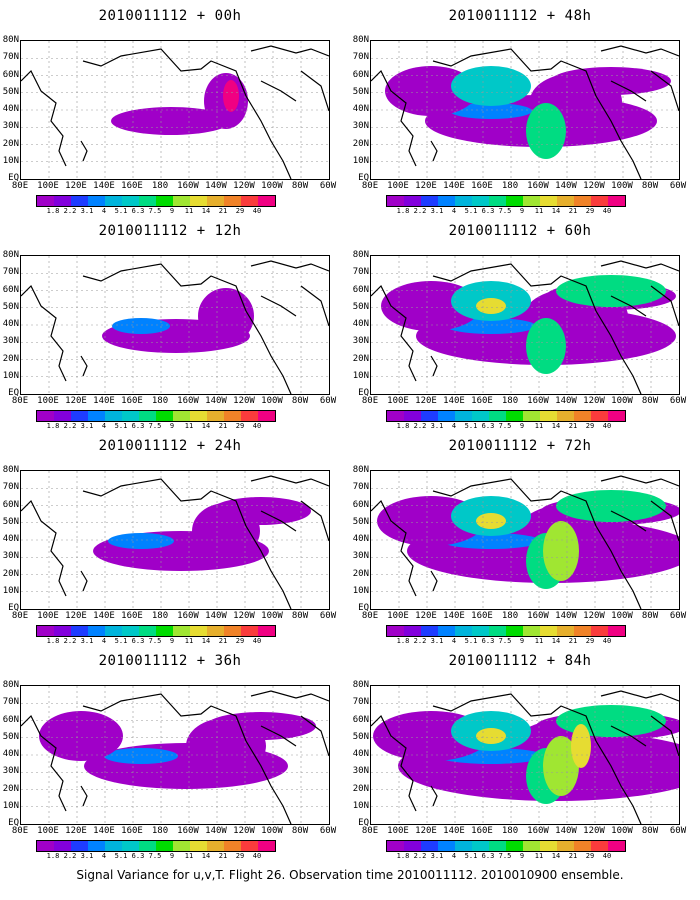  What do you see at coordinates (360, 590) in the screenshot?
I see `lat-label: 10N` at bounding box center [360, 590].